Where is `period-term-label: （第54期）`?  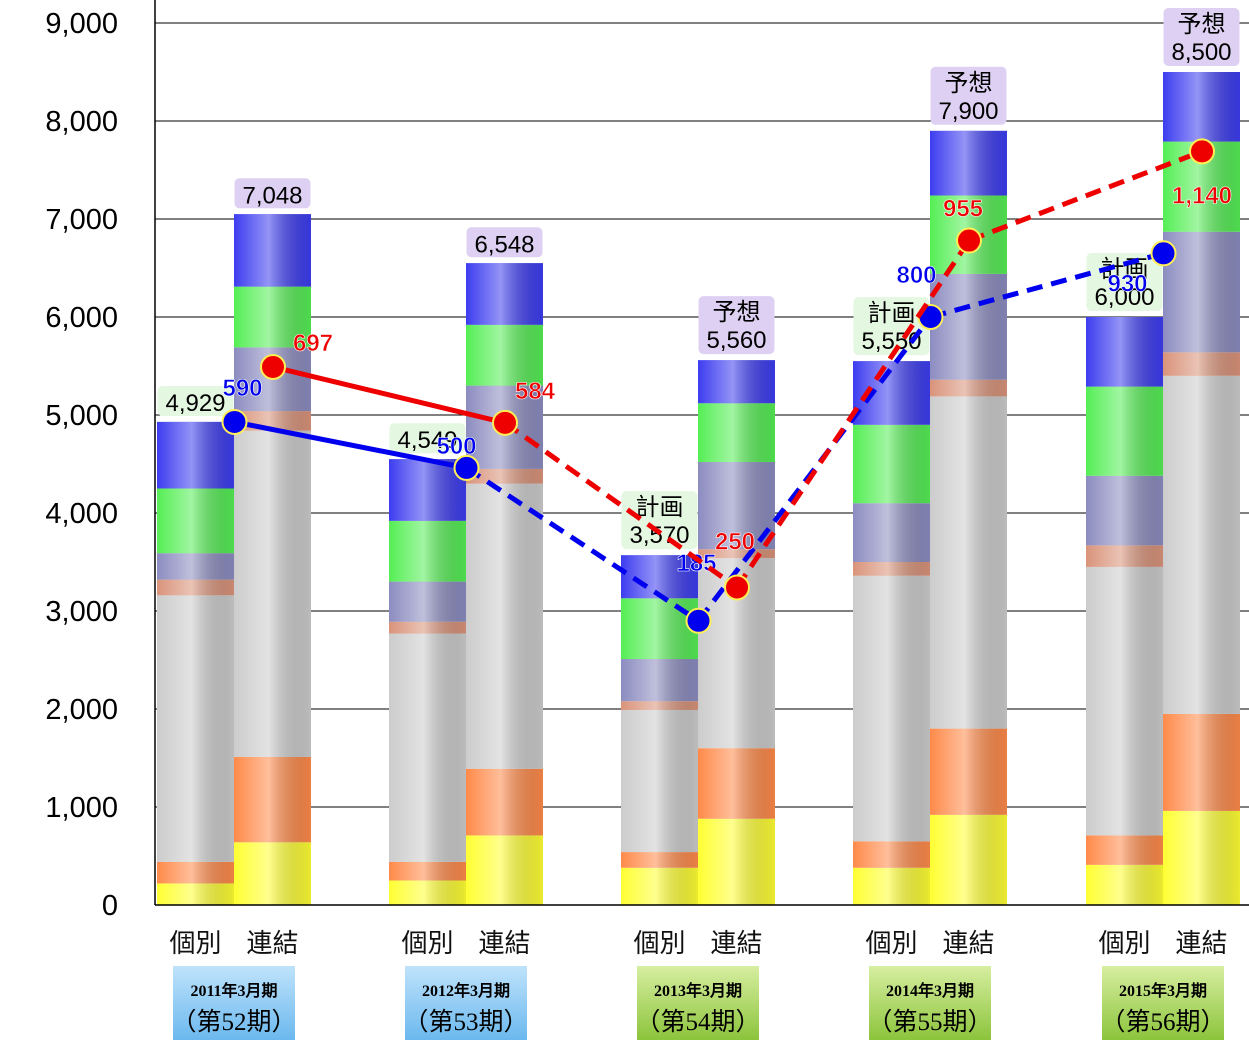
period-term-label: （第54期） is located at coordinates (697, 1022).